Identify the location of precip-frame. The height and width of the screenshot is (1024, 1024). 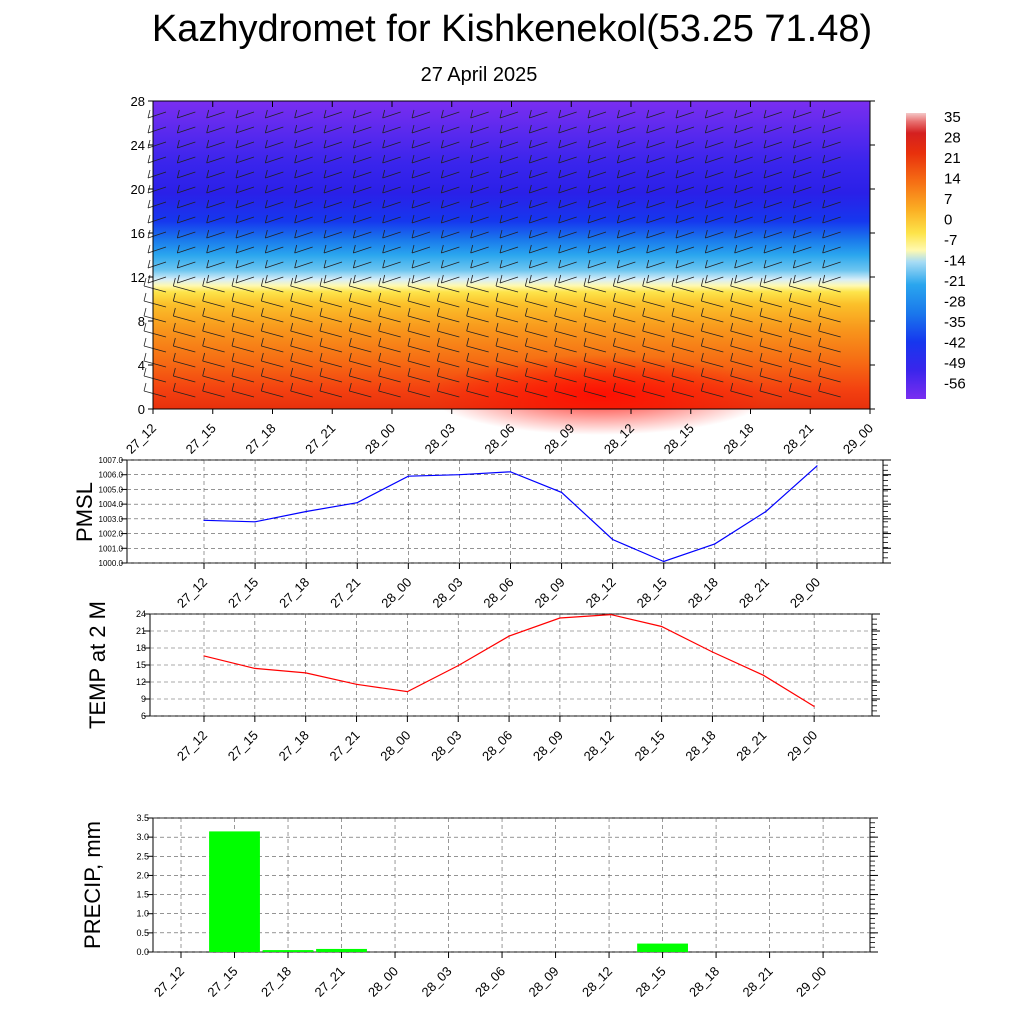
(511, 885).